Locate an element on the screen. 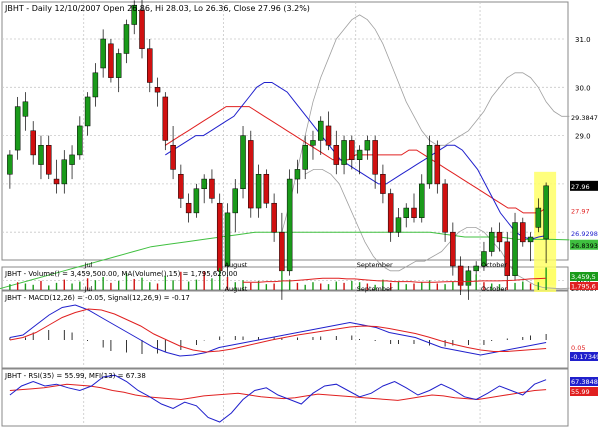 This screenshot has width=600, height=428. rsi-line is located at coordinates (278, 392).